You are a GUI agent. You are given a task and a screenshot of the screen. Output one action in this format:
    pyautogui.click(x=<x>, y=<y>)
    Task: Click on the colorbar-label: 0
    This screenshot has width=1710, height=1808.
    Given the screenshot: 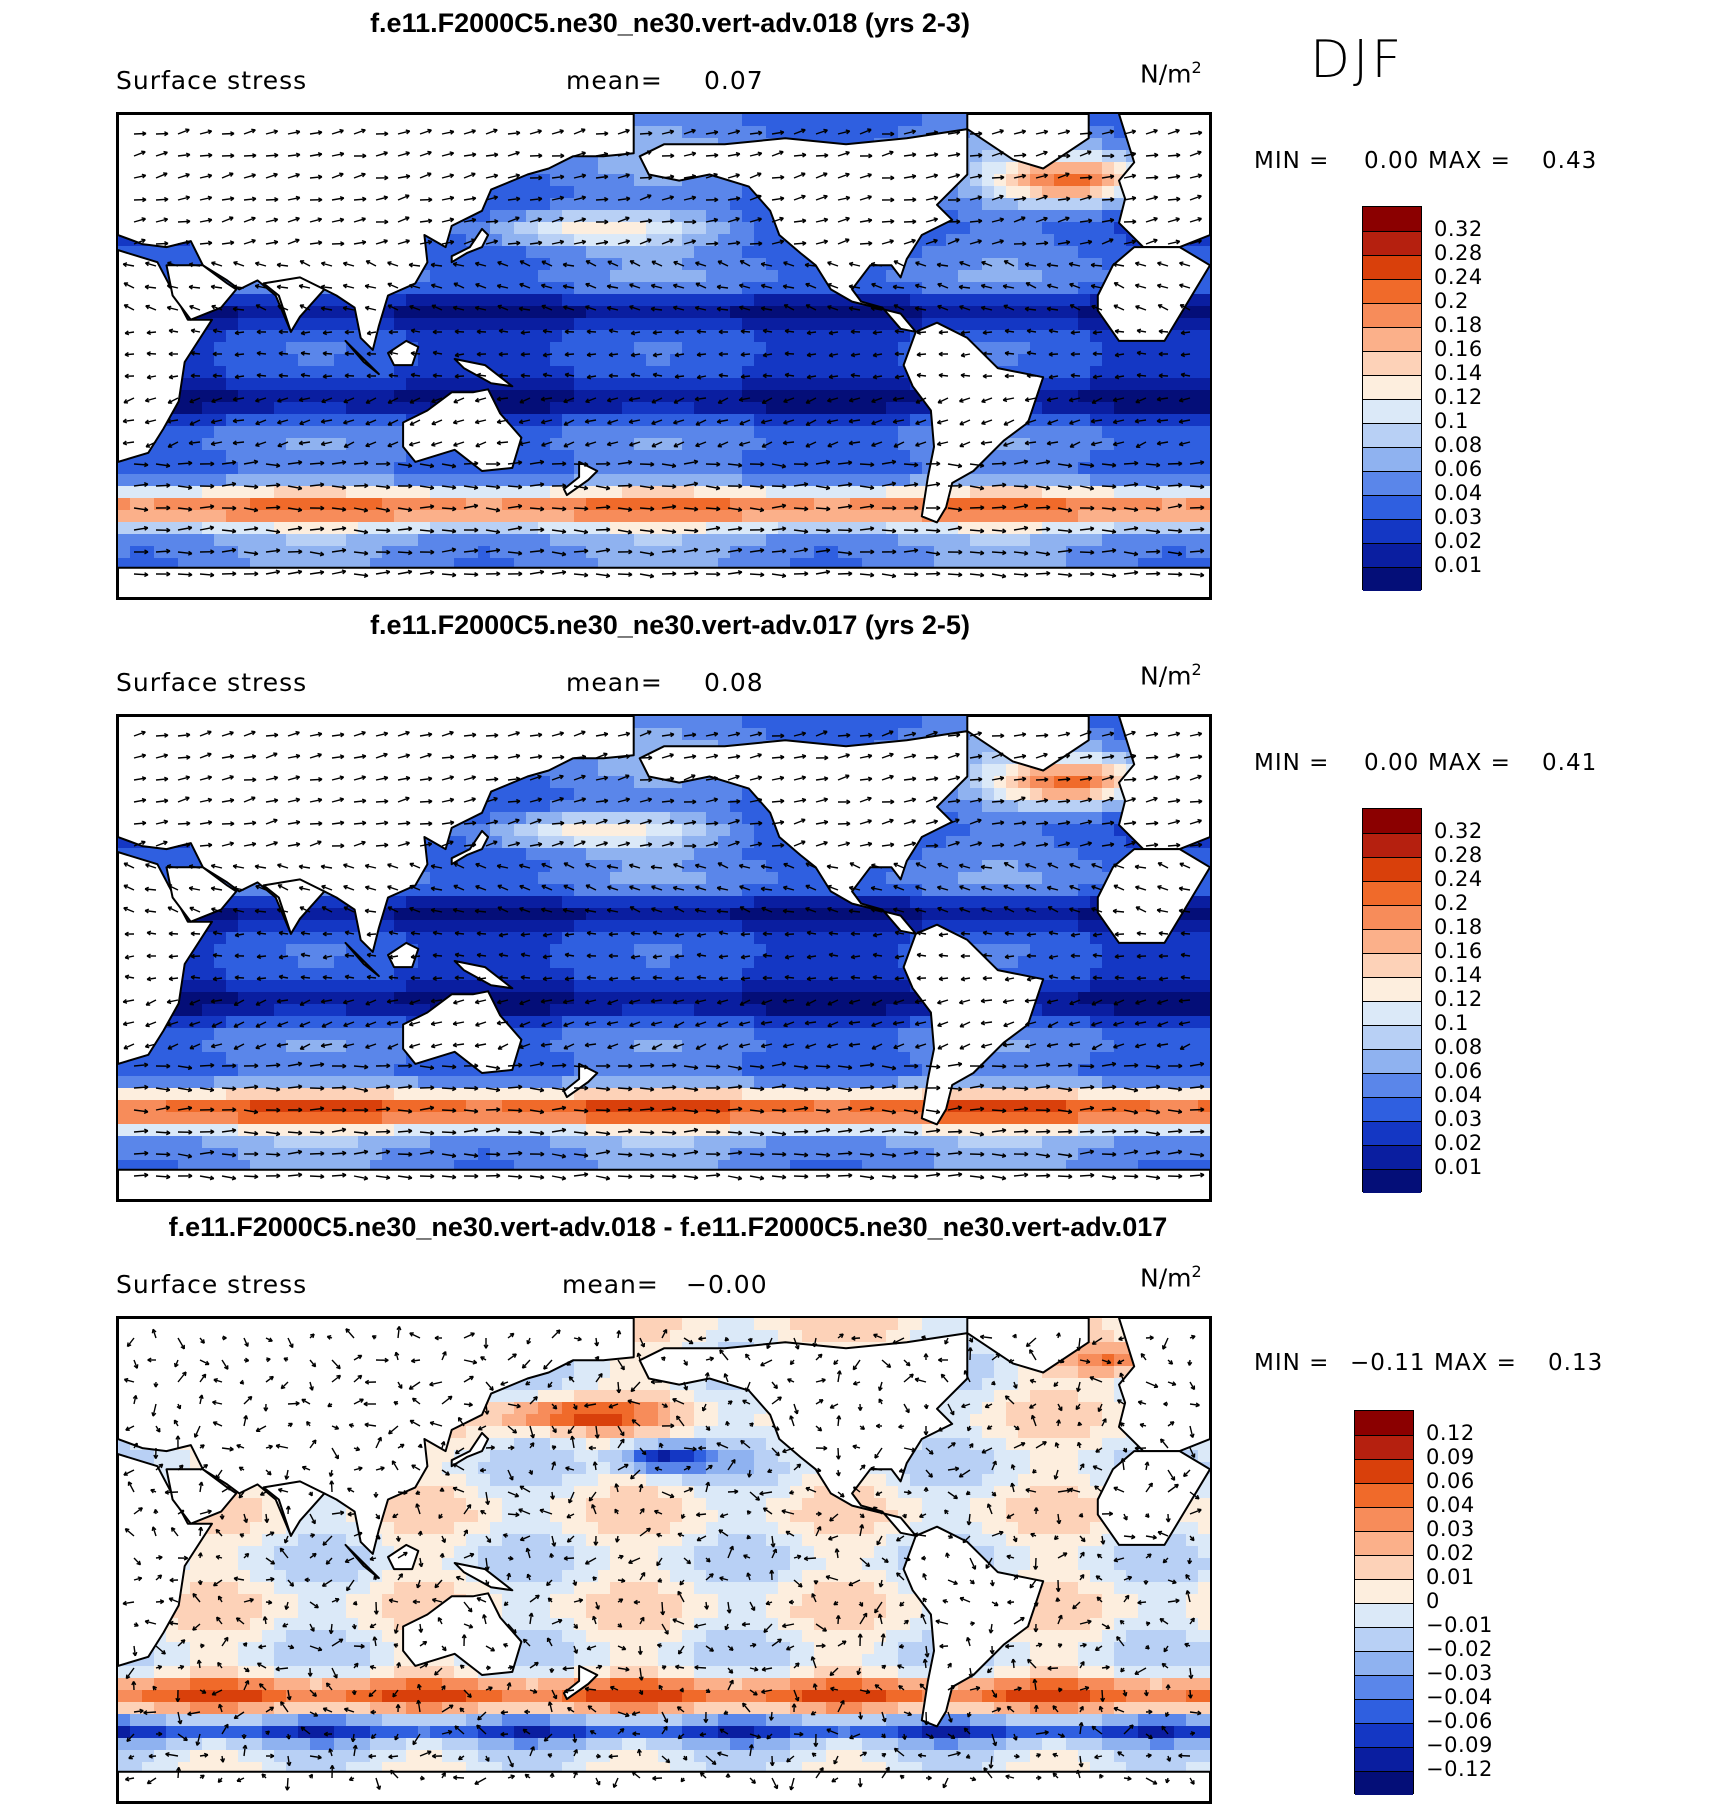 What is the action you would take?
    pyautogui.click(x=1433, y=1601)
    